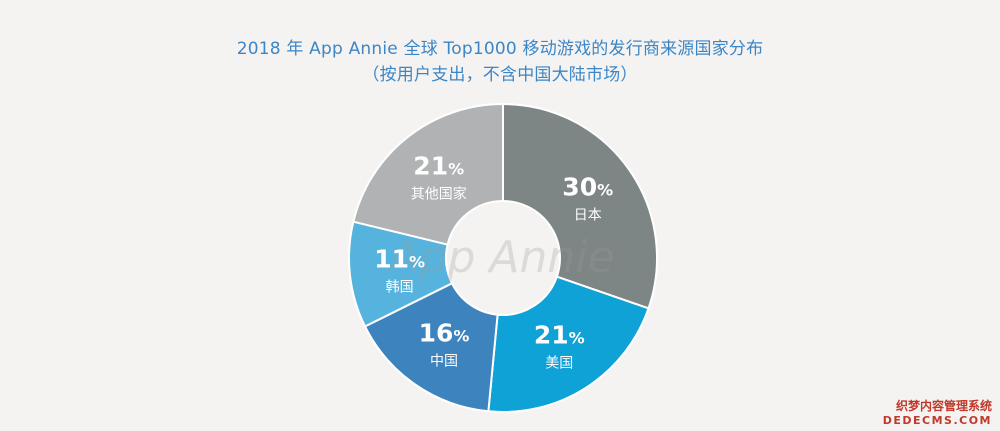  Describe the element at coordinates (400, 288) in the screenshot. I see `slice-category-label: 韩国` at that location.